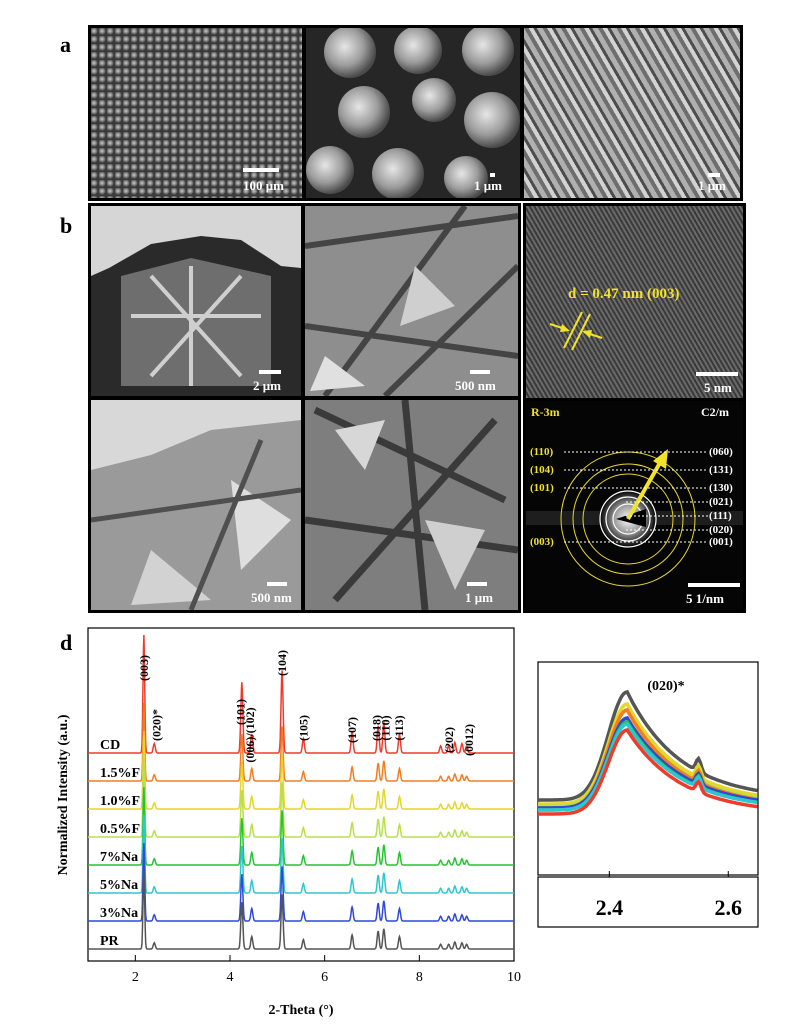 The image size is (785, 1033). What do you see at coordinates (717, 374) in the screenshot?
I see `scalebar-c1` at bounding box center [717, 374].